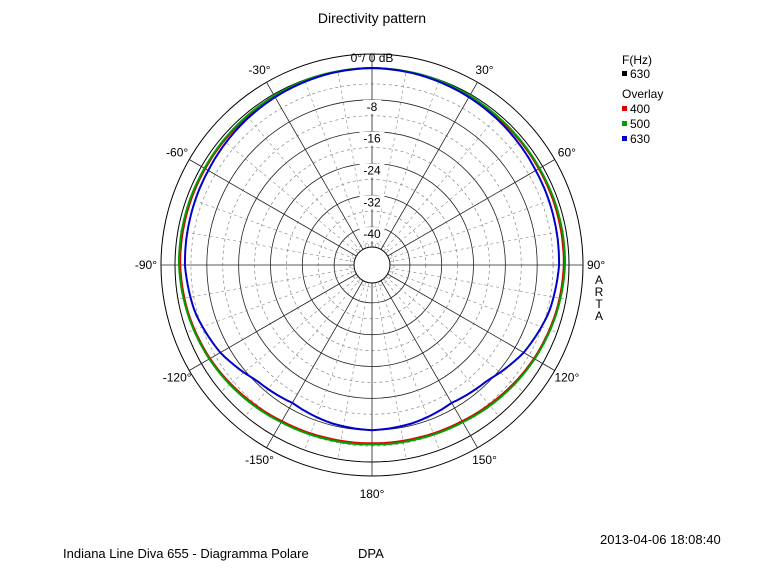  I want to click on legend-current-label: 630, so click(640, 74).